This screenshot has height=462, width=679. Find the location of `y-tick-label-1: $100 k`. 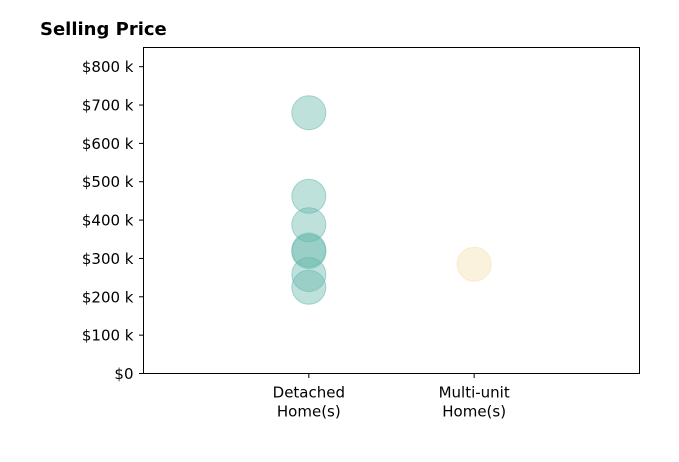

y-tick-label-1: $100 k is located at coordinates (108, 336).